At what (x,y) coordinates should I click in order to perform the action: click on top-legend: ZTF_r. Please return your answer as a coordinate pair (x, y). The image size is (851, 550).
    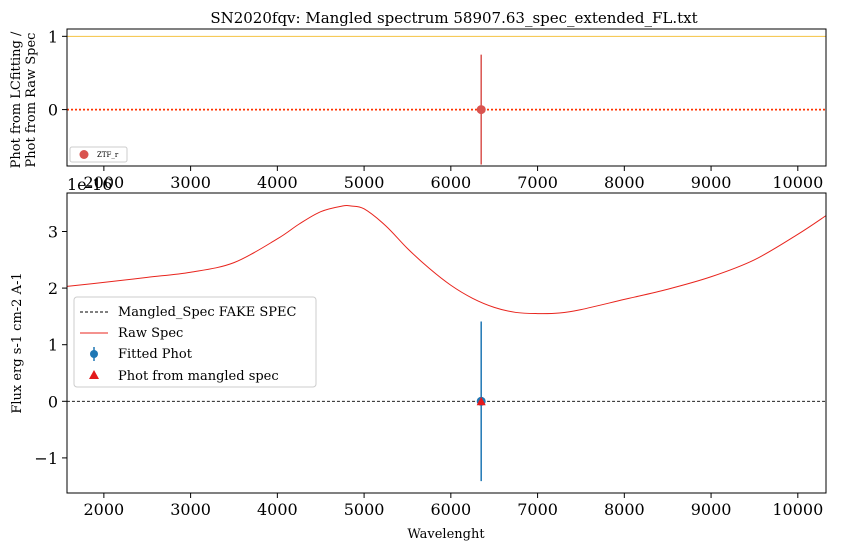
    Looking at the image, I should click on (98, 154).